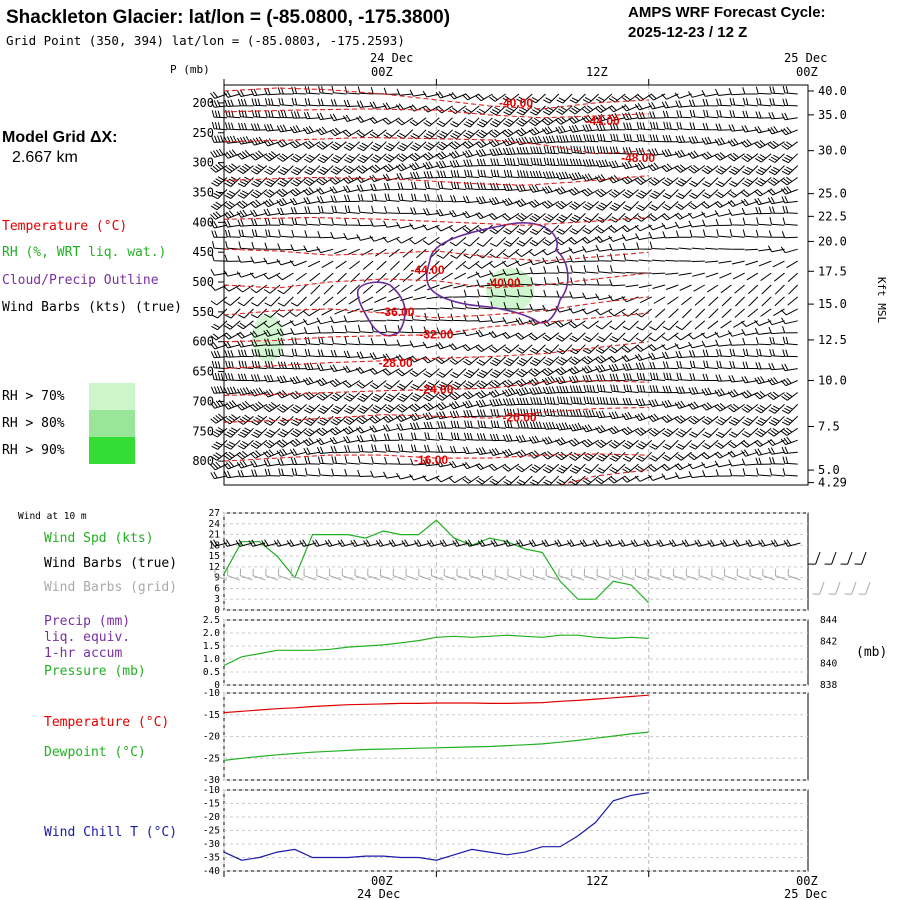 This screenshot has height=900, width=900. I want to click on windchill-tick-label: -35, so click(211, 858).